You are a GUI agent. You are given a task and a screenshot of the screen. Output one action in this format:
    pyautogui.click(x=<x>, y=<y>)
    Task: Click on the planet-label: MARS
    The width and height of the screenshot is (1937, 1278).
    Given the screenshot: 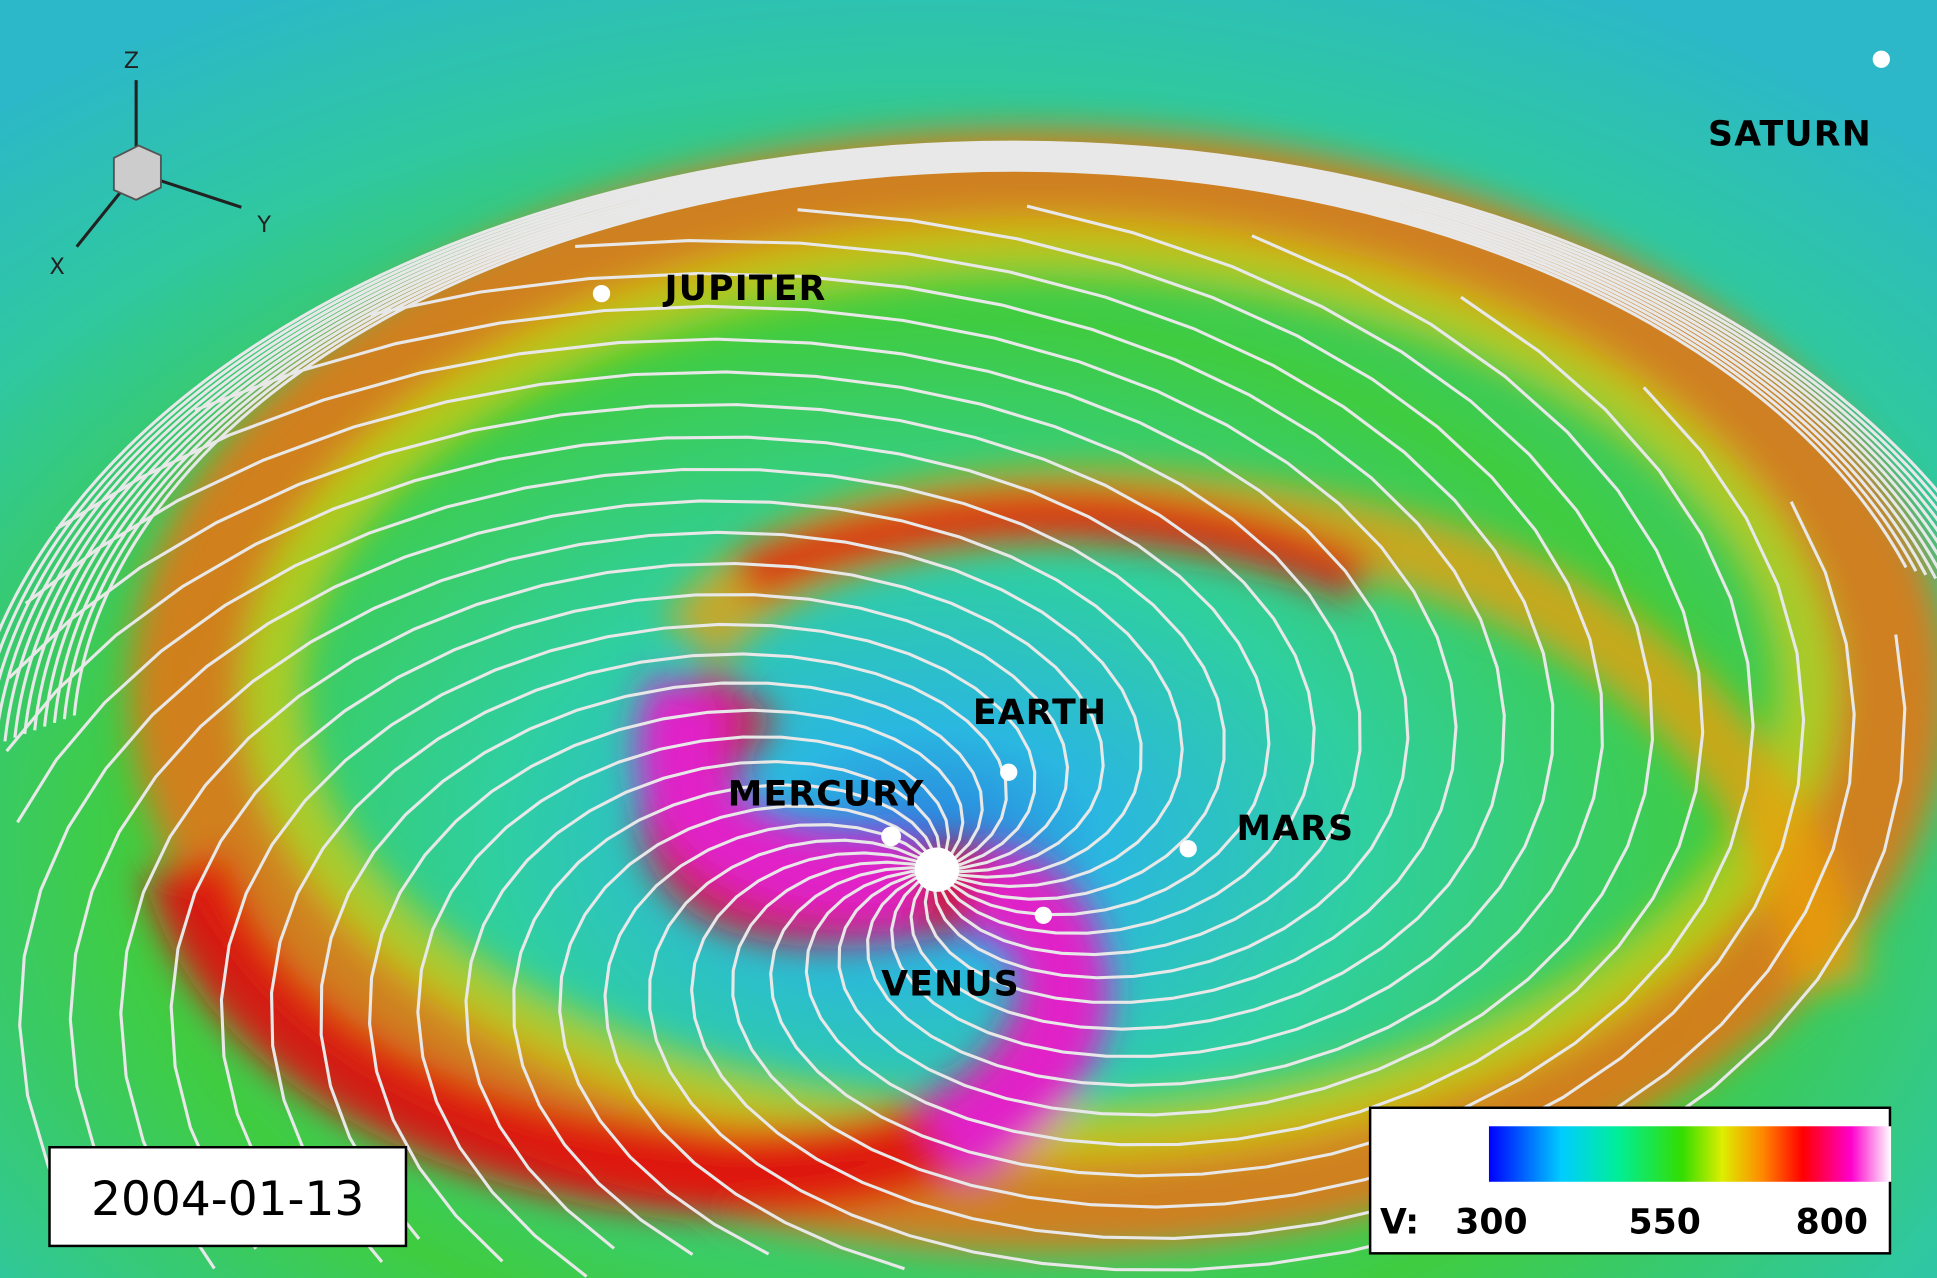 What is the action you would take?
    pyautogui.click(x=1295, y=829)
    